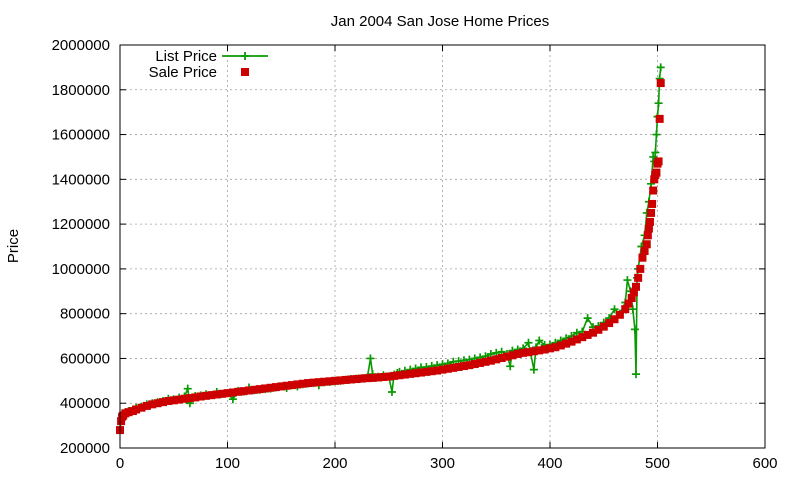 This screenshot has width=800, height=480. What do you see at coordinates (85, 314) in the screenshot?
I see `y-tick-label: 800000` at bounding box center [85, 314].